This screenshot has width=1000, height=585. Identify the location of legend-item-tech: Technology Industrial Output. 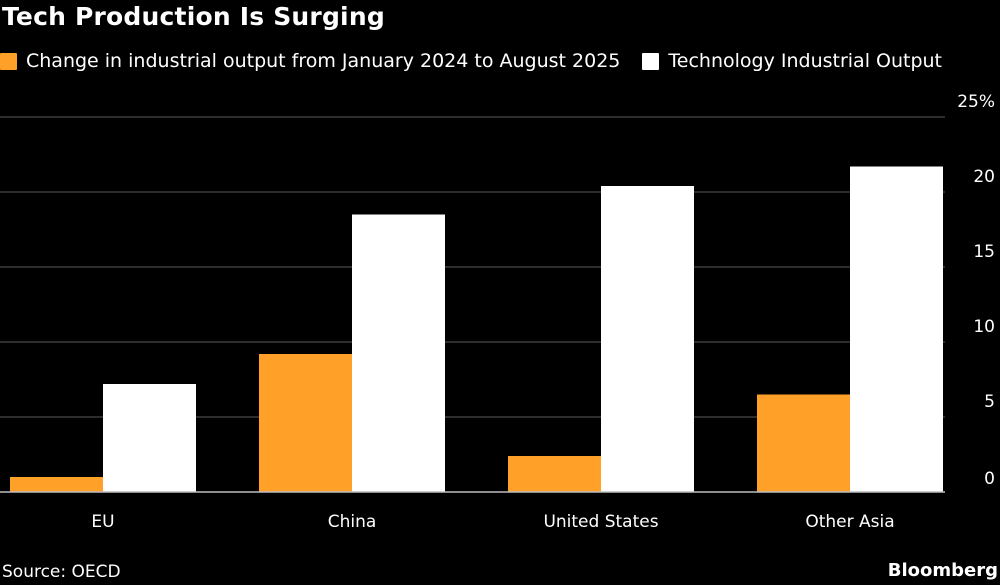
(792, 61).